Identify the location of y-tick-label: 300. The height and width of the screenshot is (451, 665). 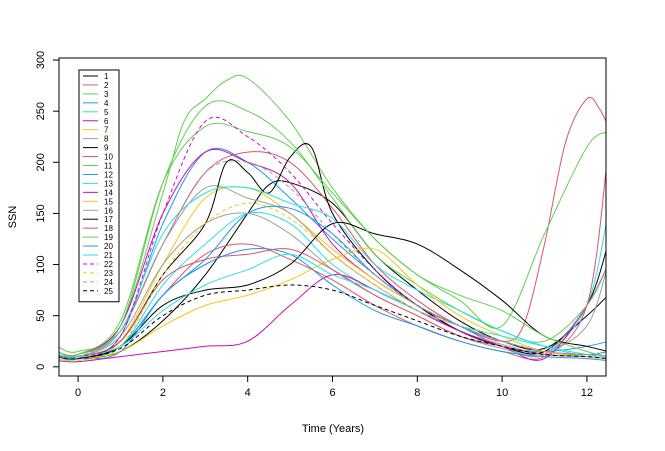
(41, 60).